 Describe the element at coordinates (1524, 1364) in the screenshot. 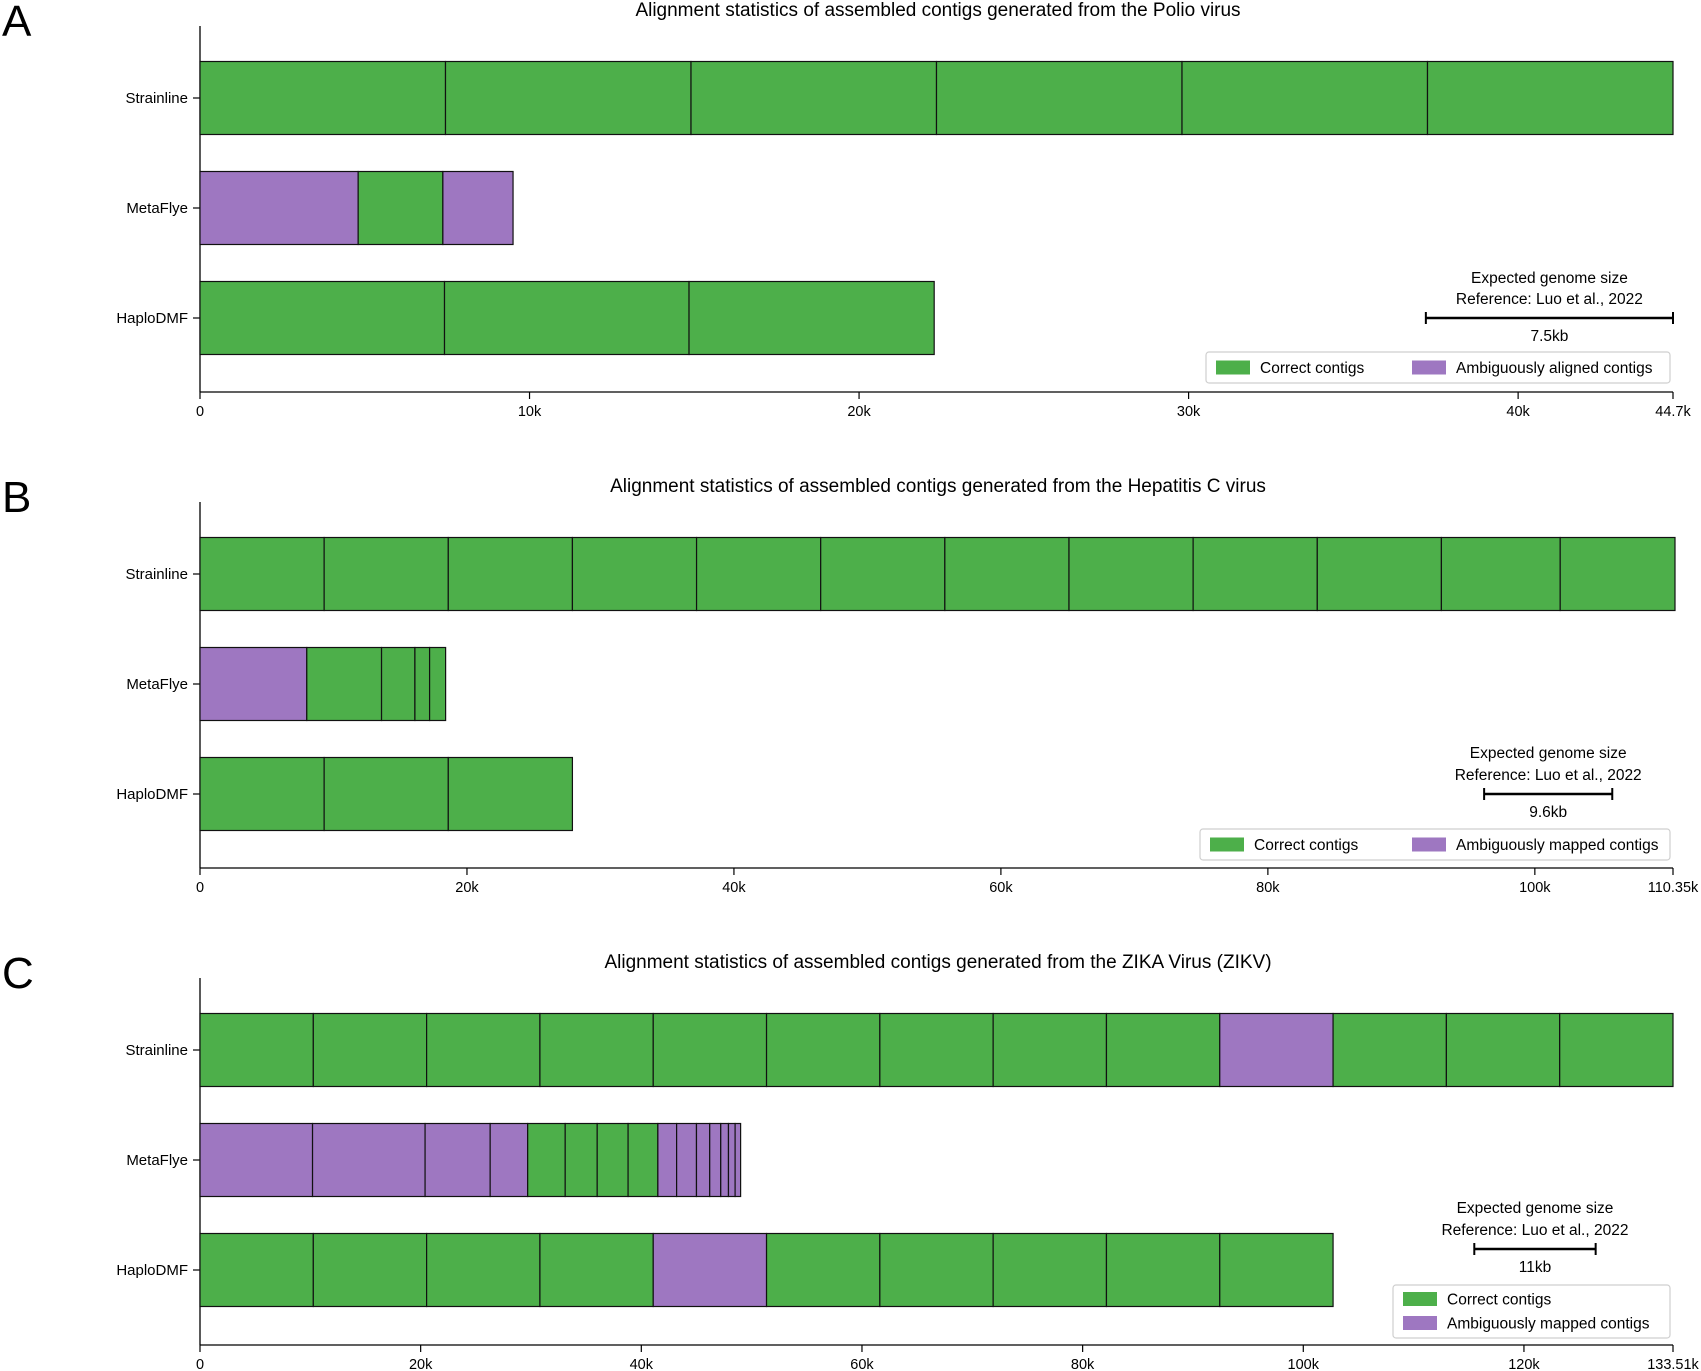

I see `x-tick-label: 120k` at that location.